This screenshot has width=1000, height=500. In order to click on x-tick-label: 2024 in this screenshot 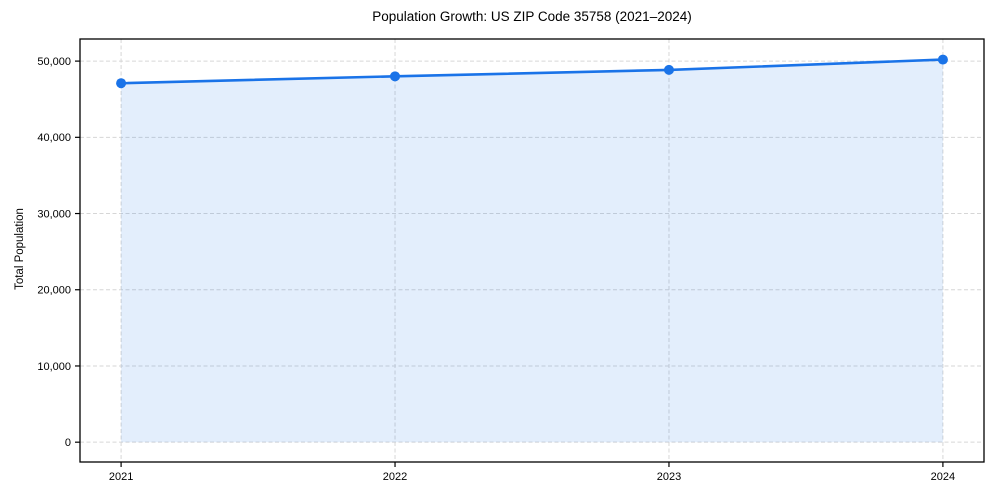, I will do `click(943, 477)`.